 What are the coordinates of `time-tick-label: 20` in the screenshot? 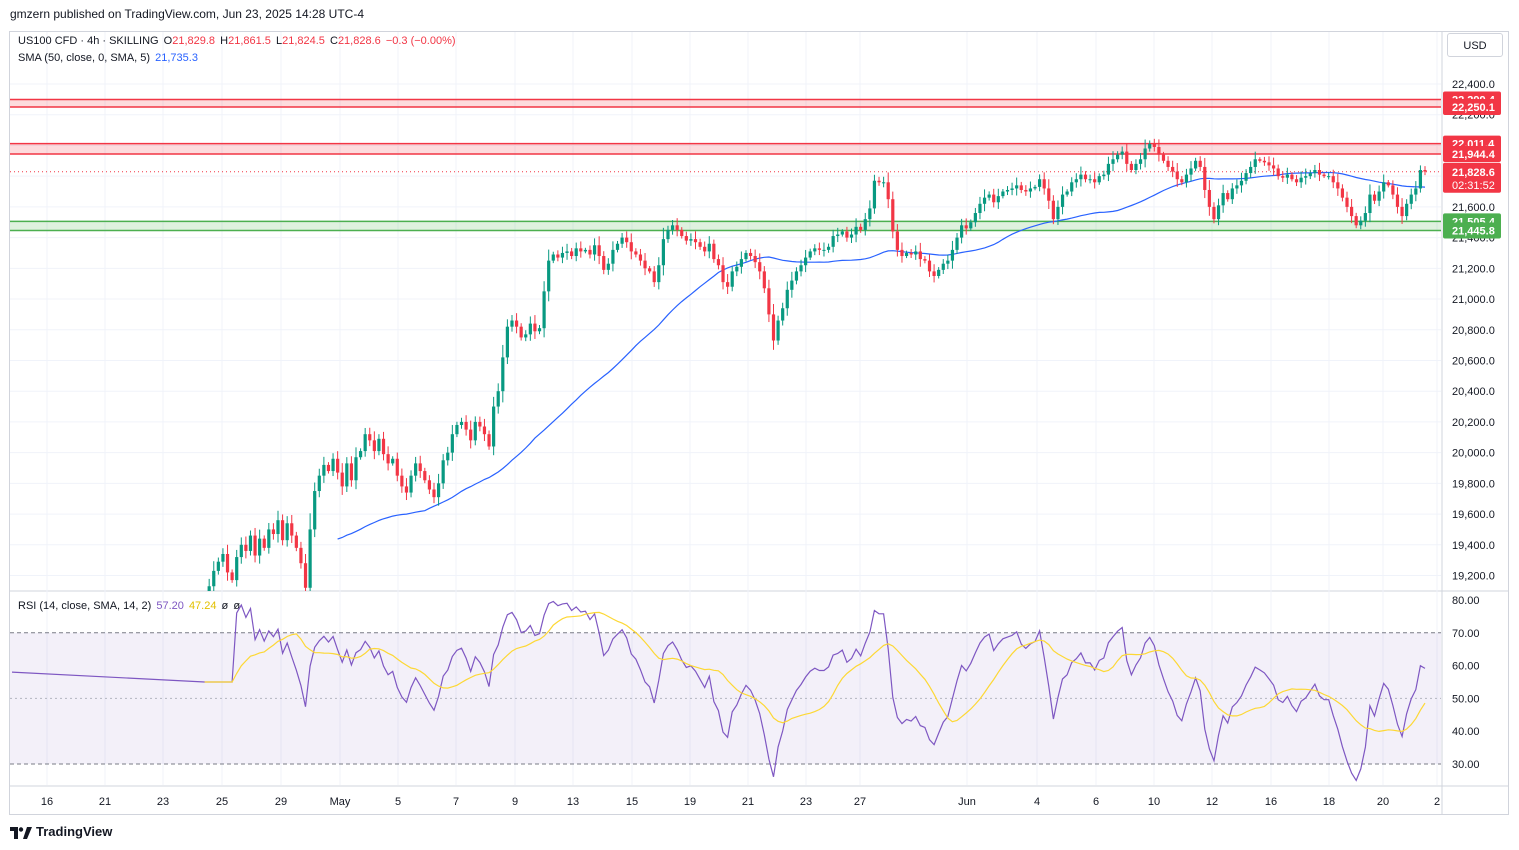 It's located at (1383, 802).